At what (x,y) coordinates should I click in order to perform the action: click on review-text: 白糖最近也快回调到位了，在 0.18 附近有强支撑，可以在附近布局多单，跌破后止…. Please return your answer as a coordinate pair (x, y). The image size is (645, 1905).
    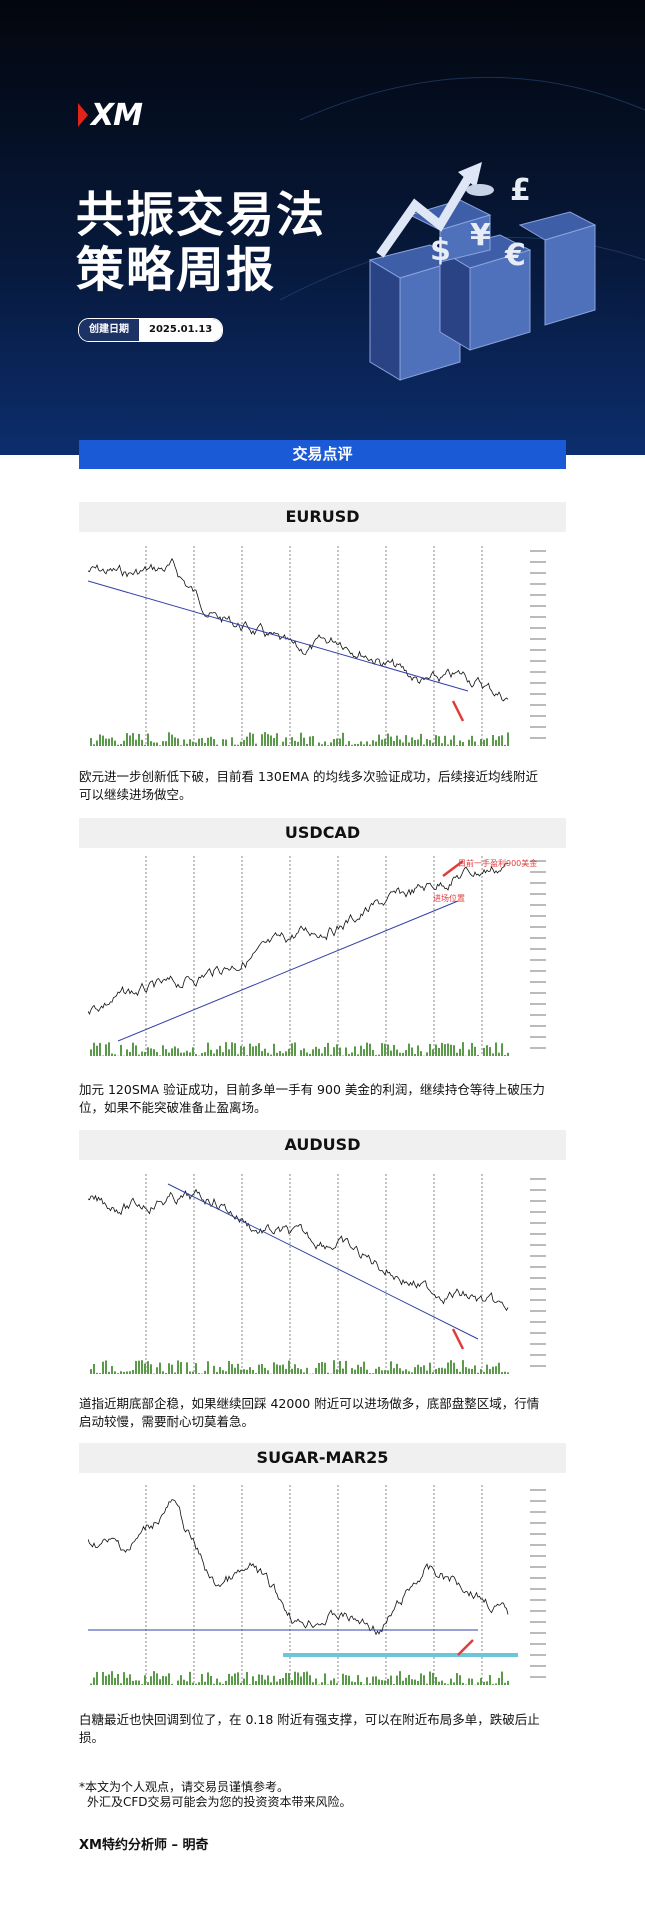
    Looking at the image, I should click on (309, 1728).